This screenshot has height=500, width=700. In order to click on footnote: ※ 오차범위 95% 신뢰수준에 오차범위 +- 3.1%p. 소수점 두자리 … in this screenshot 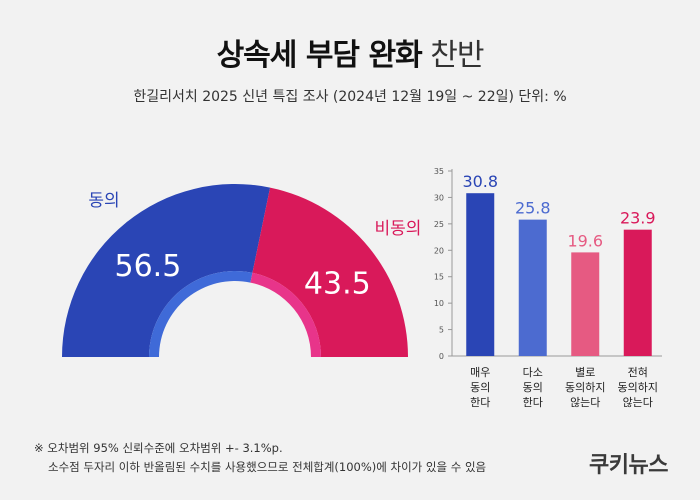, I will do `click(260, 458)`.